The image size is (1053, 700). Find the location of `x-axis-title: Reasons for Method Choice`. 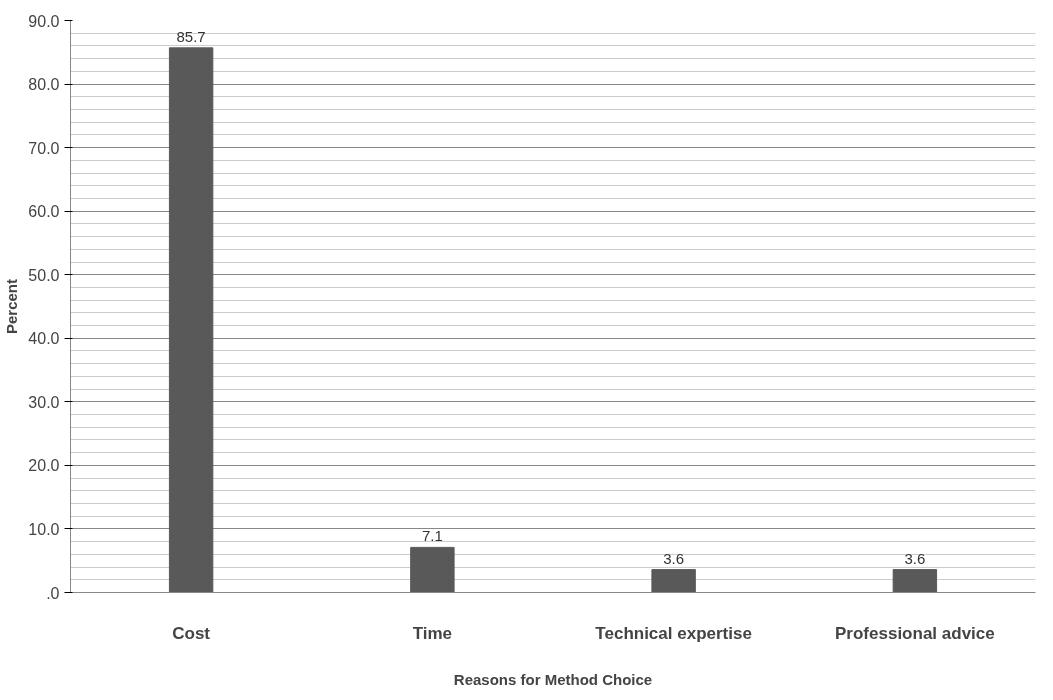

x-axis-title: Reasons for Method Choice is located at coordinates (553, 679).